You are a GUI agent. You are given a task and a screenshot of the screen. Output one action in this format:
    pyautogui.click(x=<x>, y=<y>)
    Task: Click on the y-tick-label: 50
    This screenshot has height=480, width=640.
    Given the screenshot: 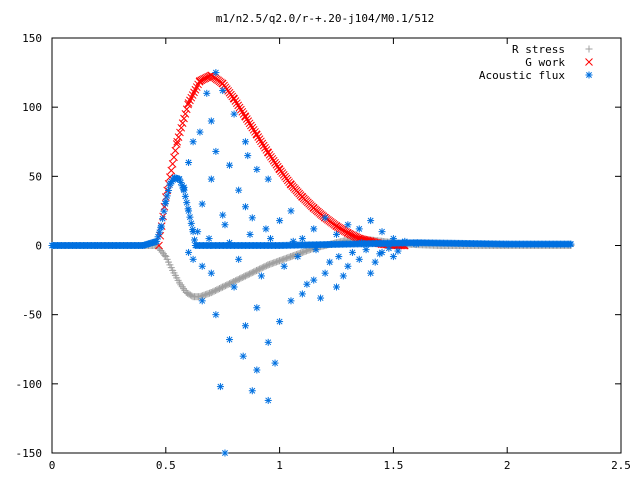 What is the action you would take?
    pyautogui.click(x=35, y=176)
    